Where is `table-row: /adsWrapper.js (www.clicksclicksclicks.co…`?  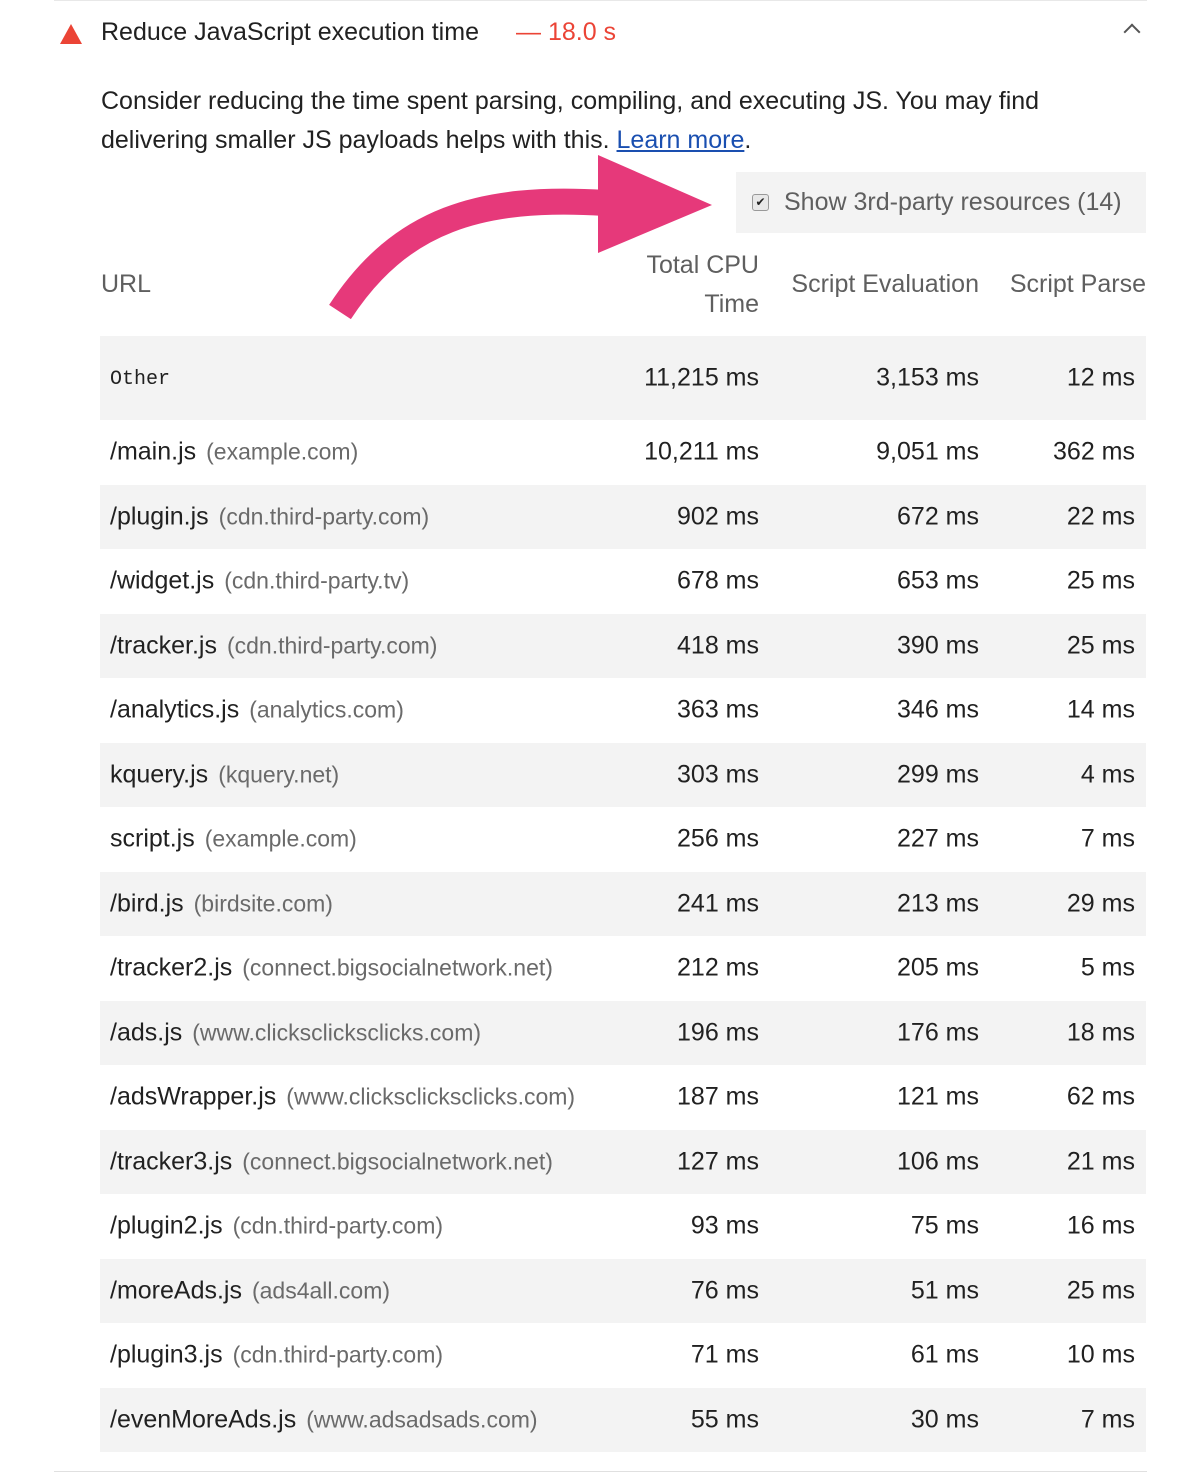 table-row: /adsWrapper.js (www.clicksclicksclicks.co… is located at coordinates (623, 1097).